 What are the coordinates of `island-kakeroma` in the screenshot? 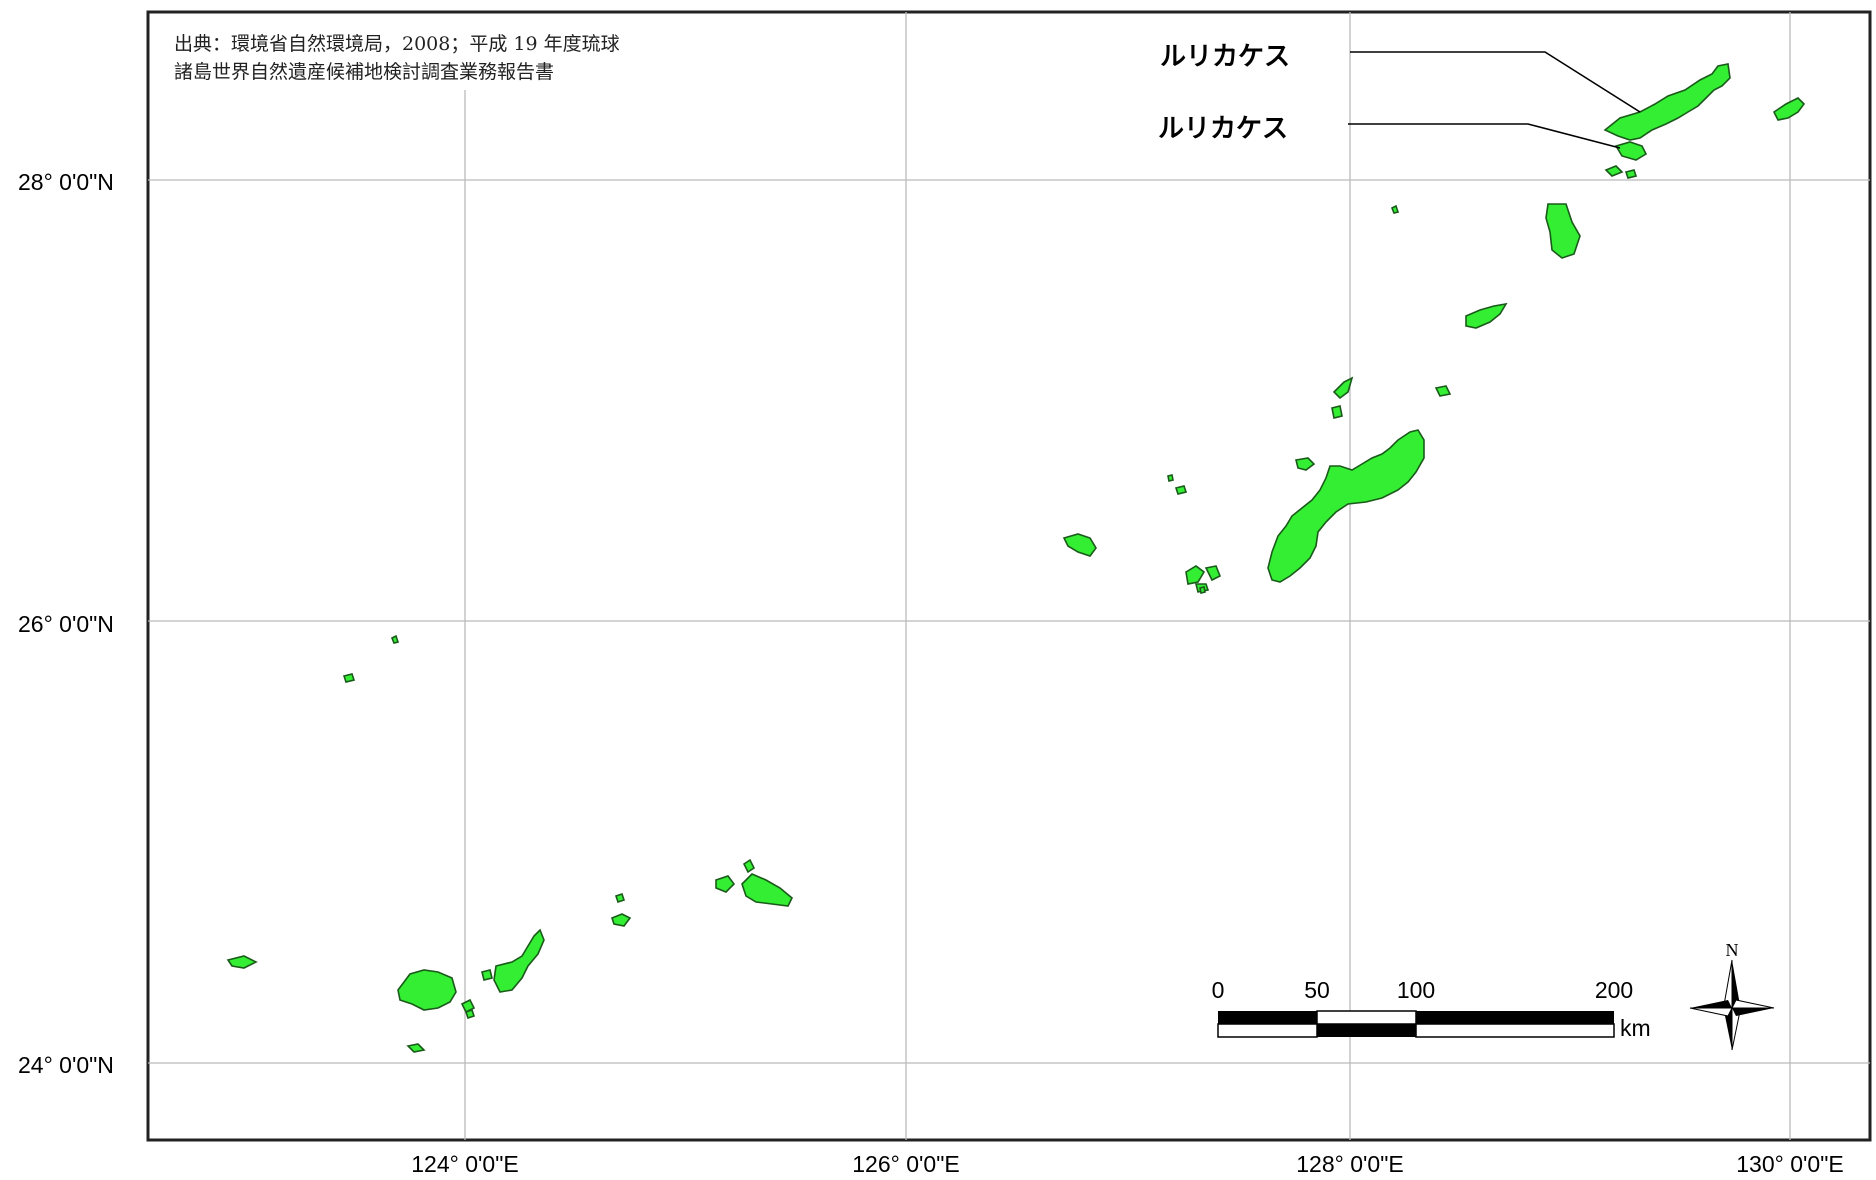 It's located at (1631, 151).